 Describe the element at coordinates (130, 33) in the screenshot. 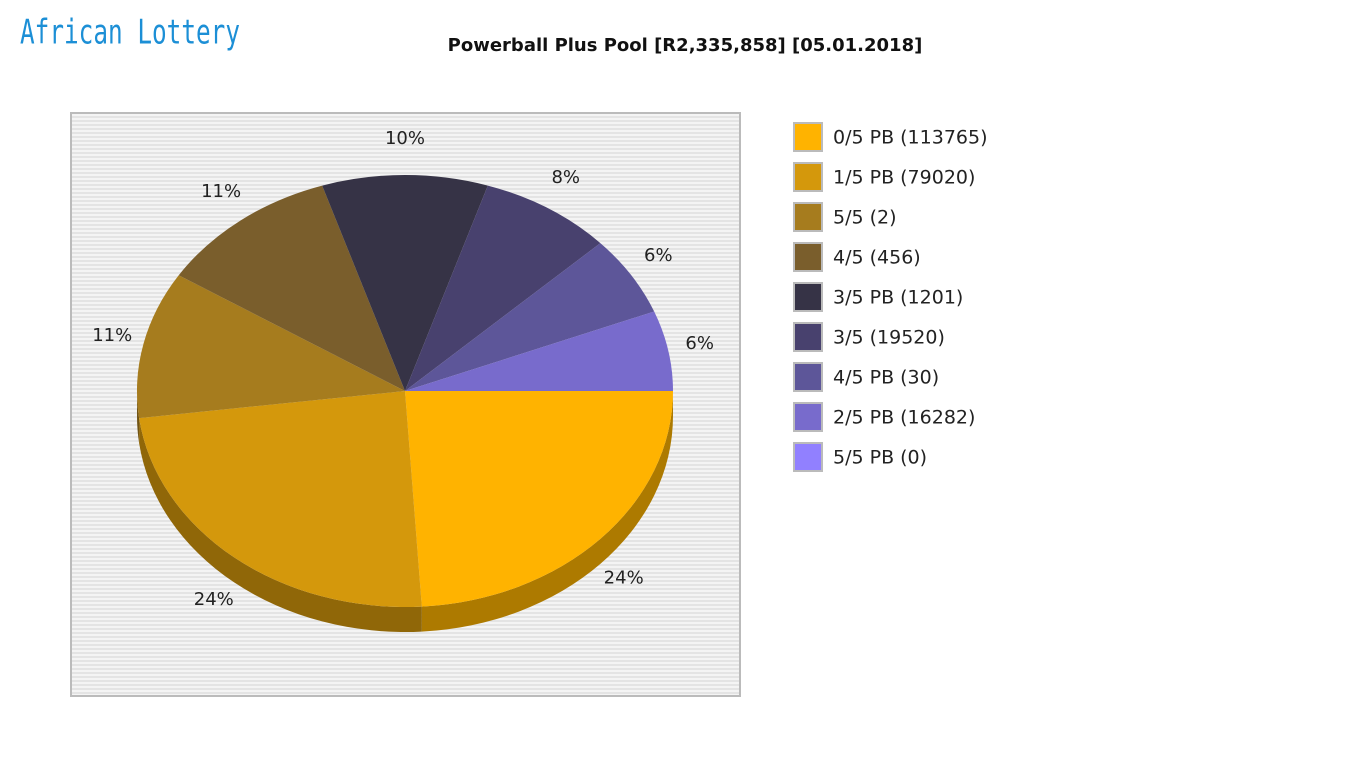

I see `logo: African Lottery` at that location.